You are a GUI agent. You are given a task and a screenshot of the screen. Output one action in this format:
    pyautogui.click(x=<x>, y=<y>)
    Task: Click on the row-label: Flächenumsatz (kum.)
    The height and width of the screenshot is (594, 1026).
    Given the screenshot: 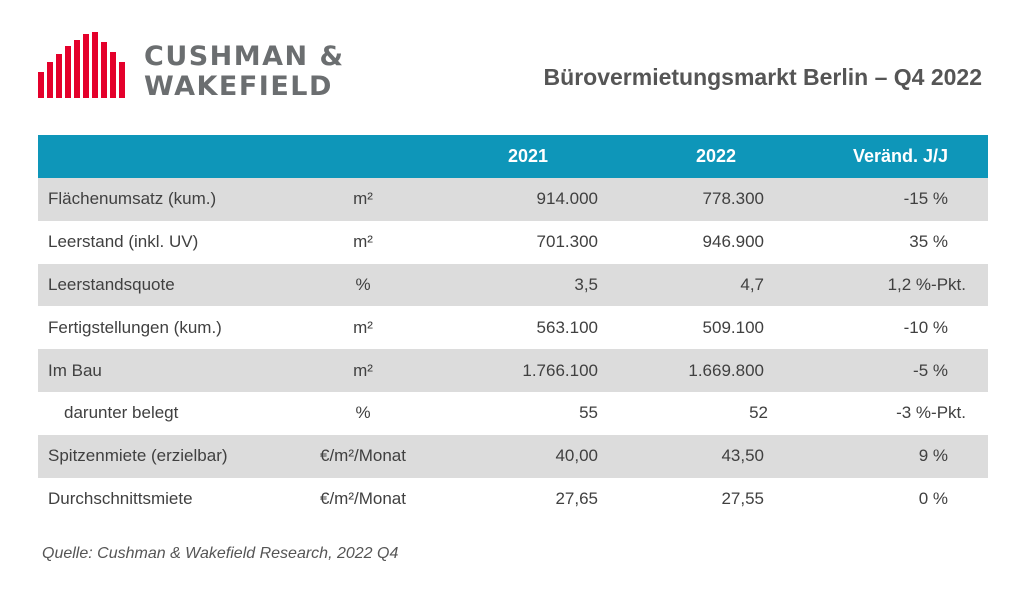 What is the action you would take?
    pyautogui.click(x=132, y=199)
    